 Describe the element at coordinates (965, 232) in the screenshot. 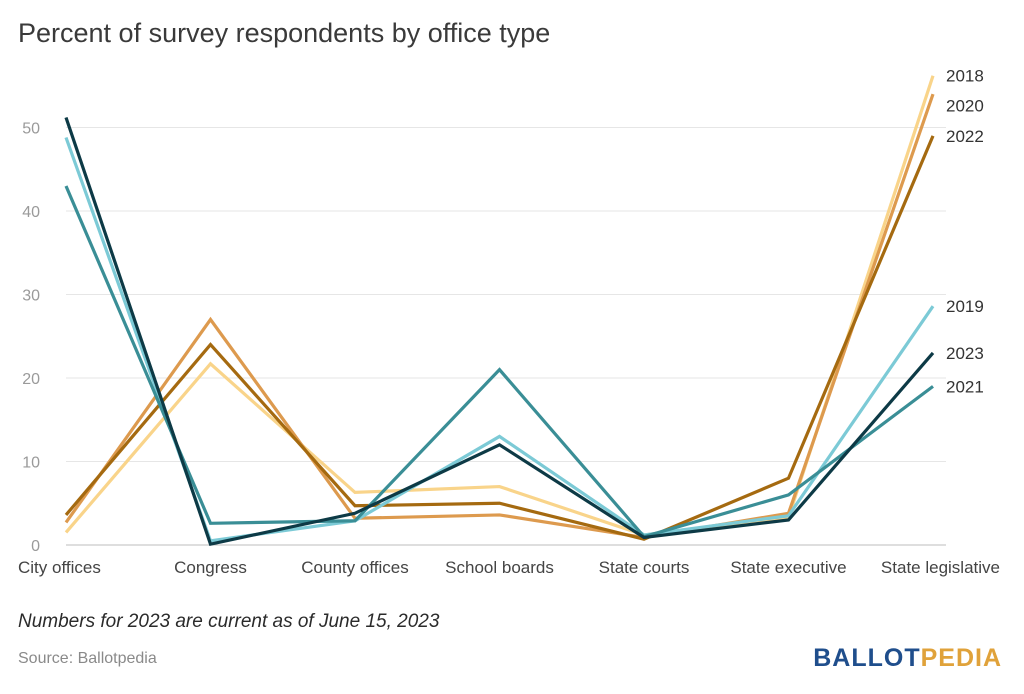

I see `series-labels: 2018 2020 2022 2019 2023 2021` at that location.